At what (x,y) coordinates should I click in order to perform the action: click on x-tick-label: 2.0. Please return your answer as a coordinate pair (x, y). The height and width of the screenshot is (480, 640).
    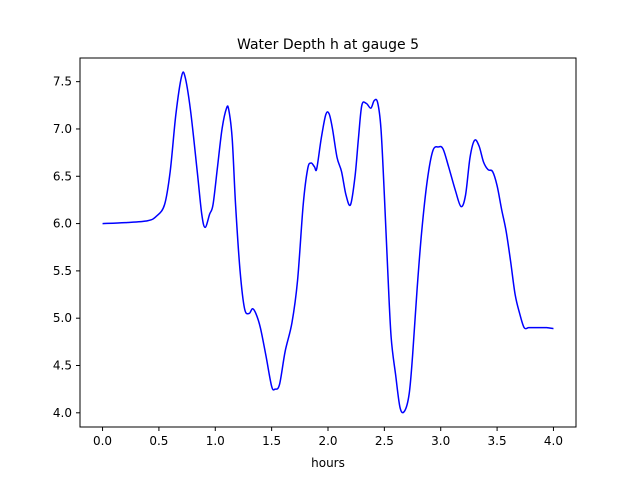
    Looking at the image, I should click on (327, 441).